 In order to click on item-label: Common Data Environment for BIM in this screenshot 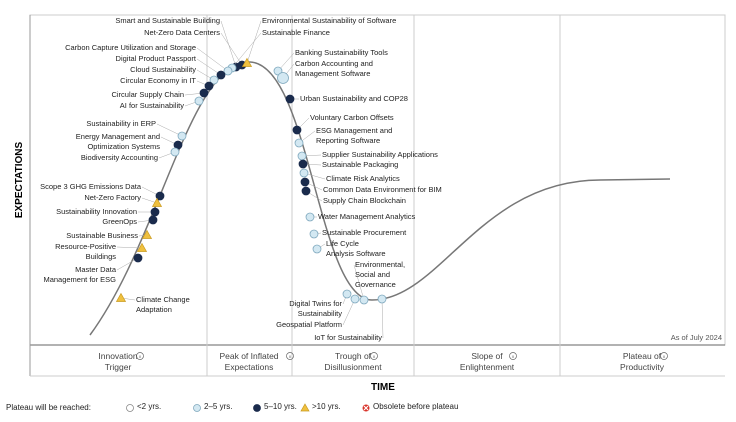, I will do `click(382, 189)`.